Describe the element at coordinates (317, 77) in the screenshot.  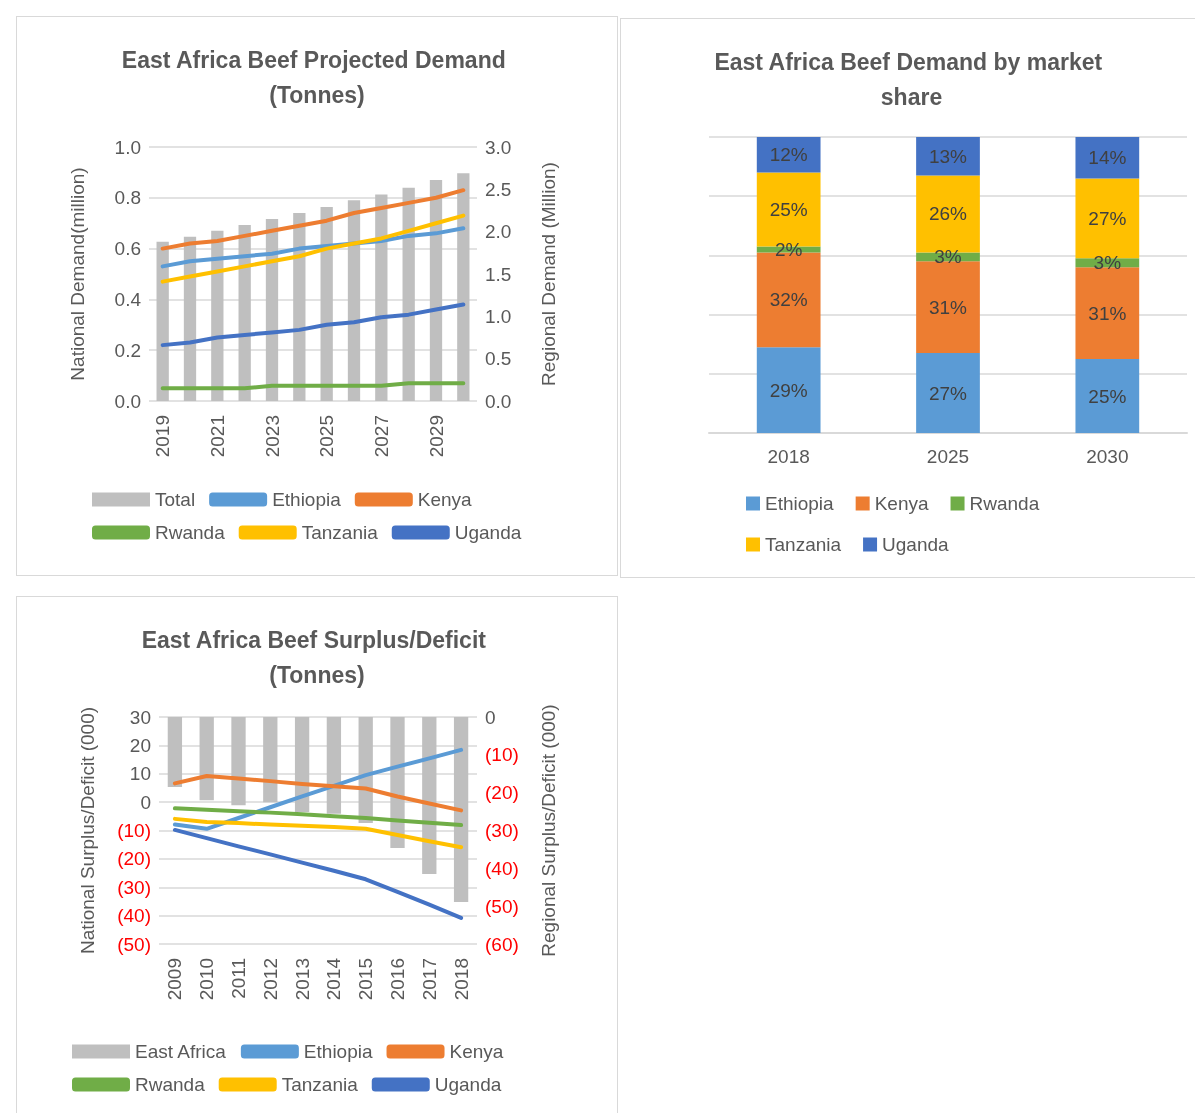
I see `chart-title: East Africa Beef Projected Demand (Tonnes)` at that location.